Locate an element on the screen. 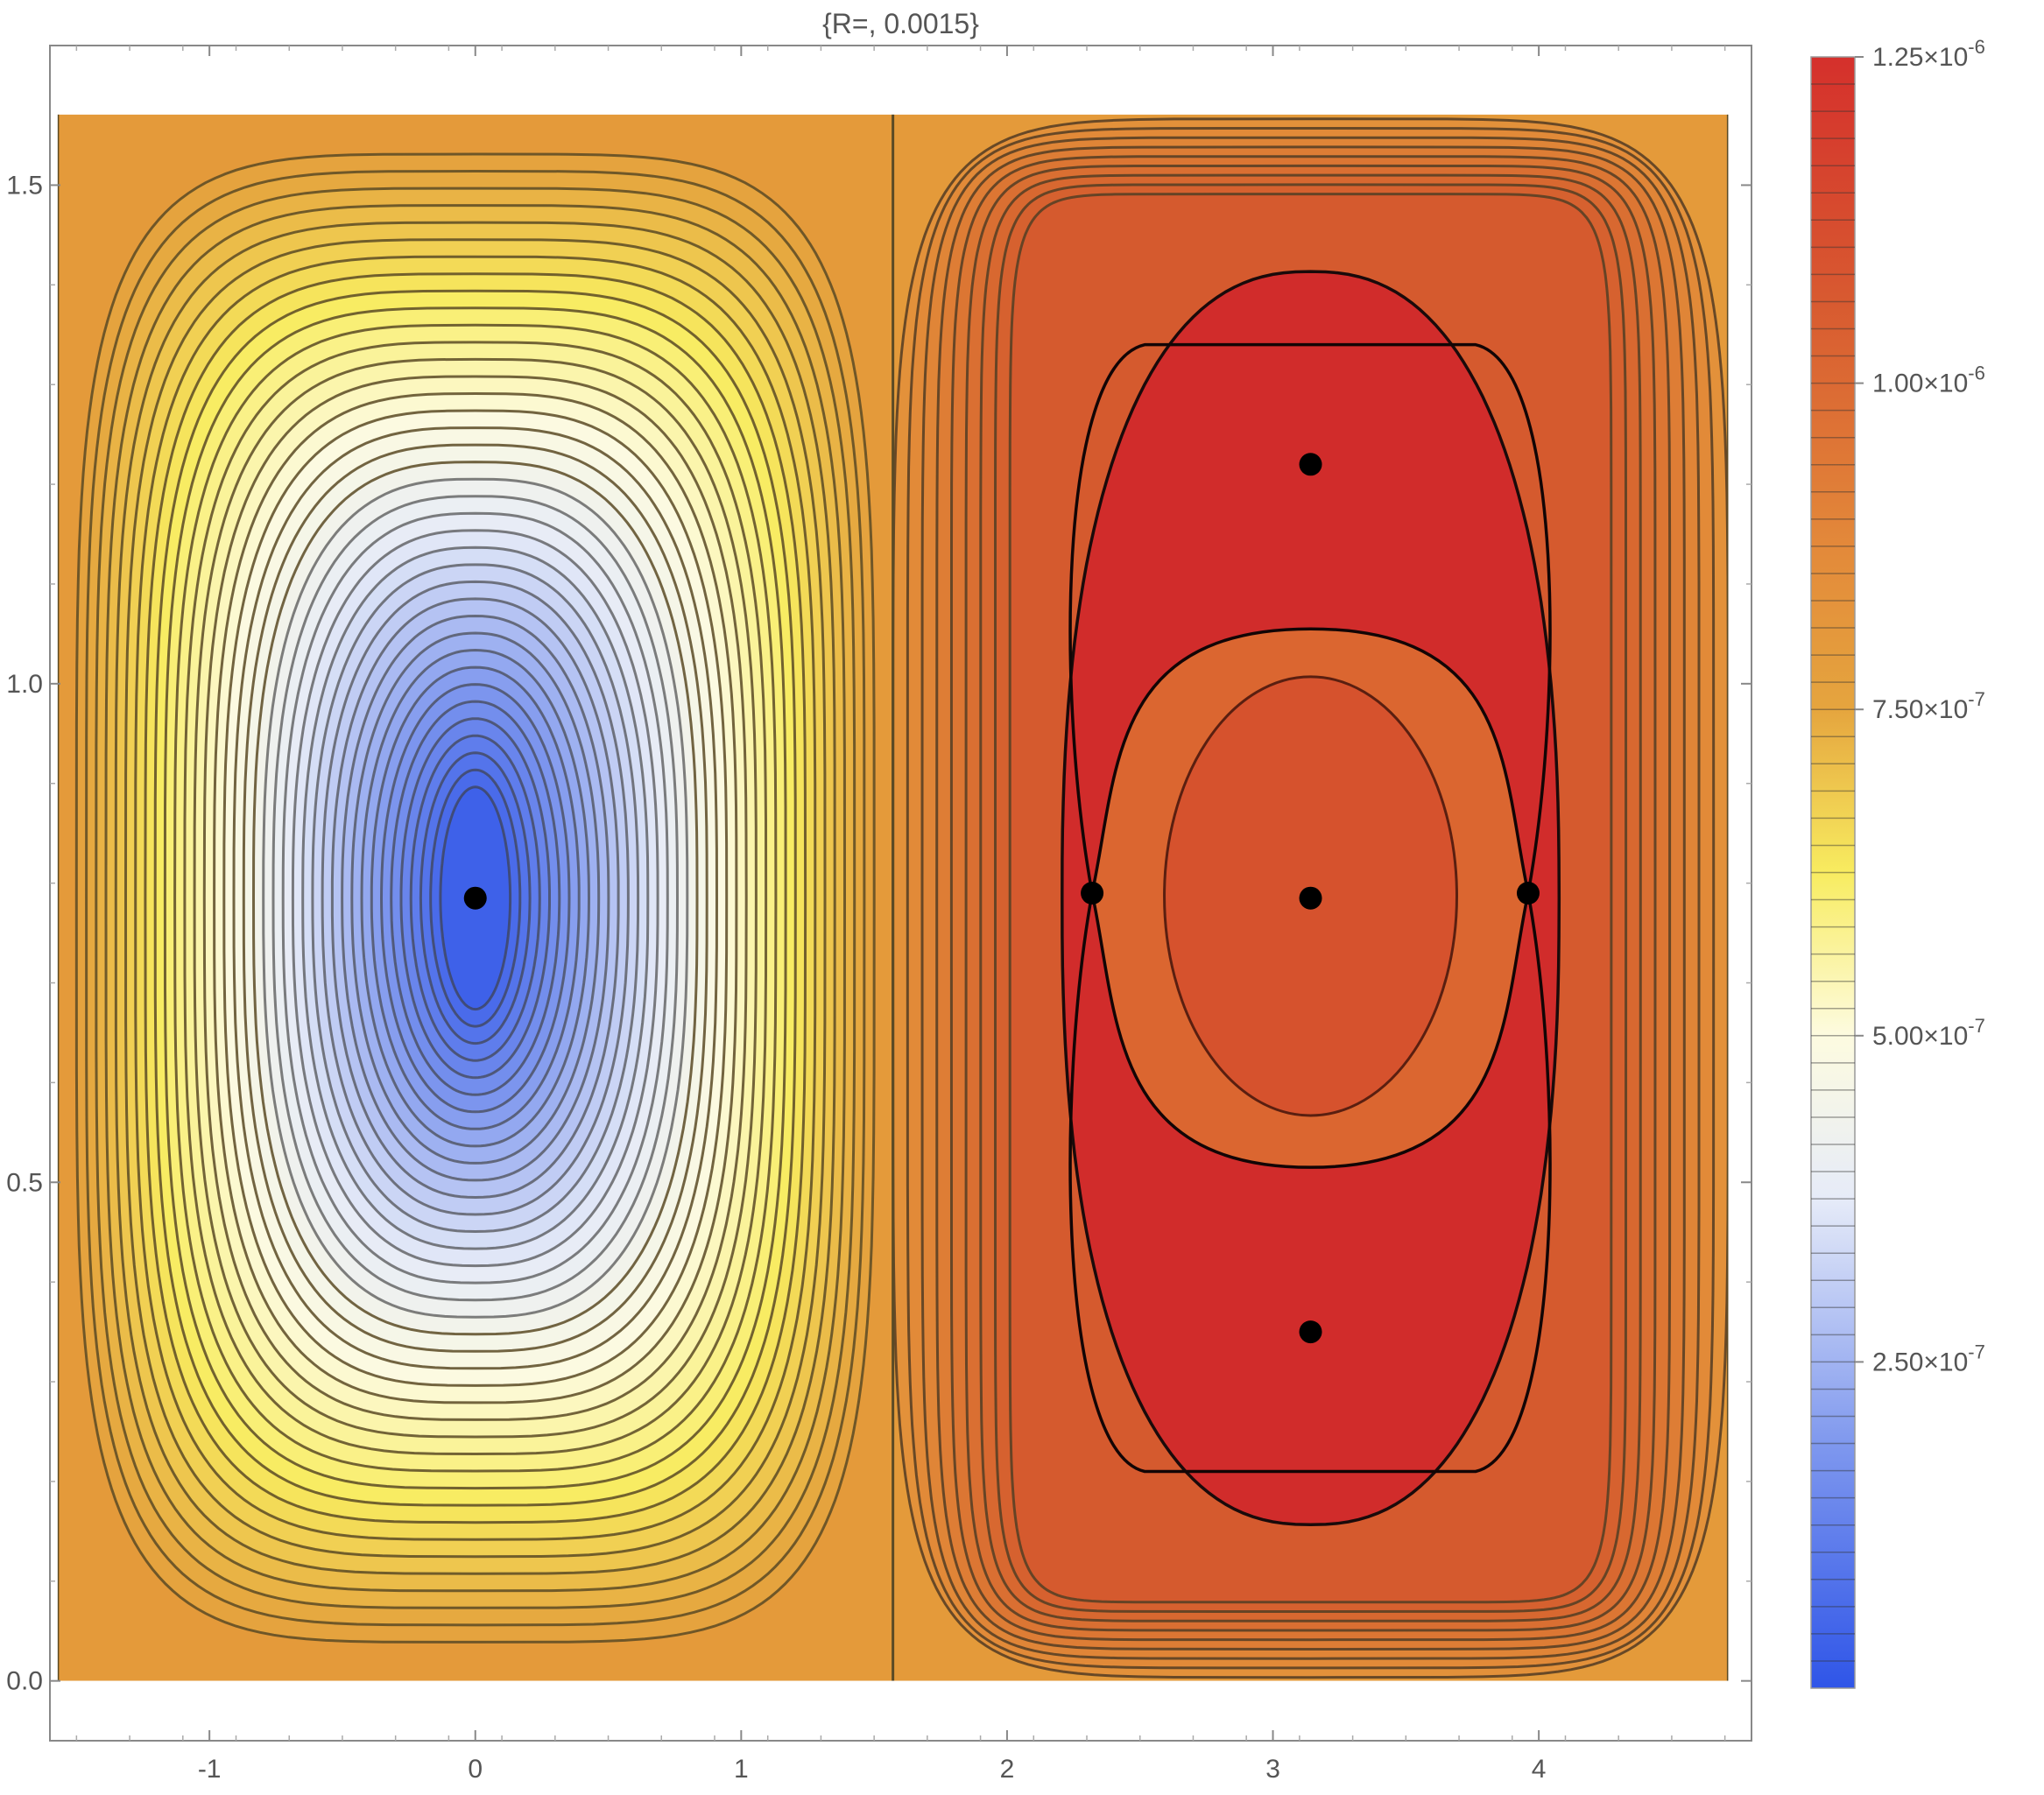  colorbar-tick-label: 5.00×10⁻⁷ is located at coordinates (1928, 1033).